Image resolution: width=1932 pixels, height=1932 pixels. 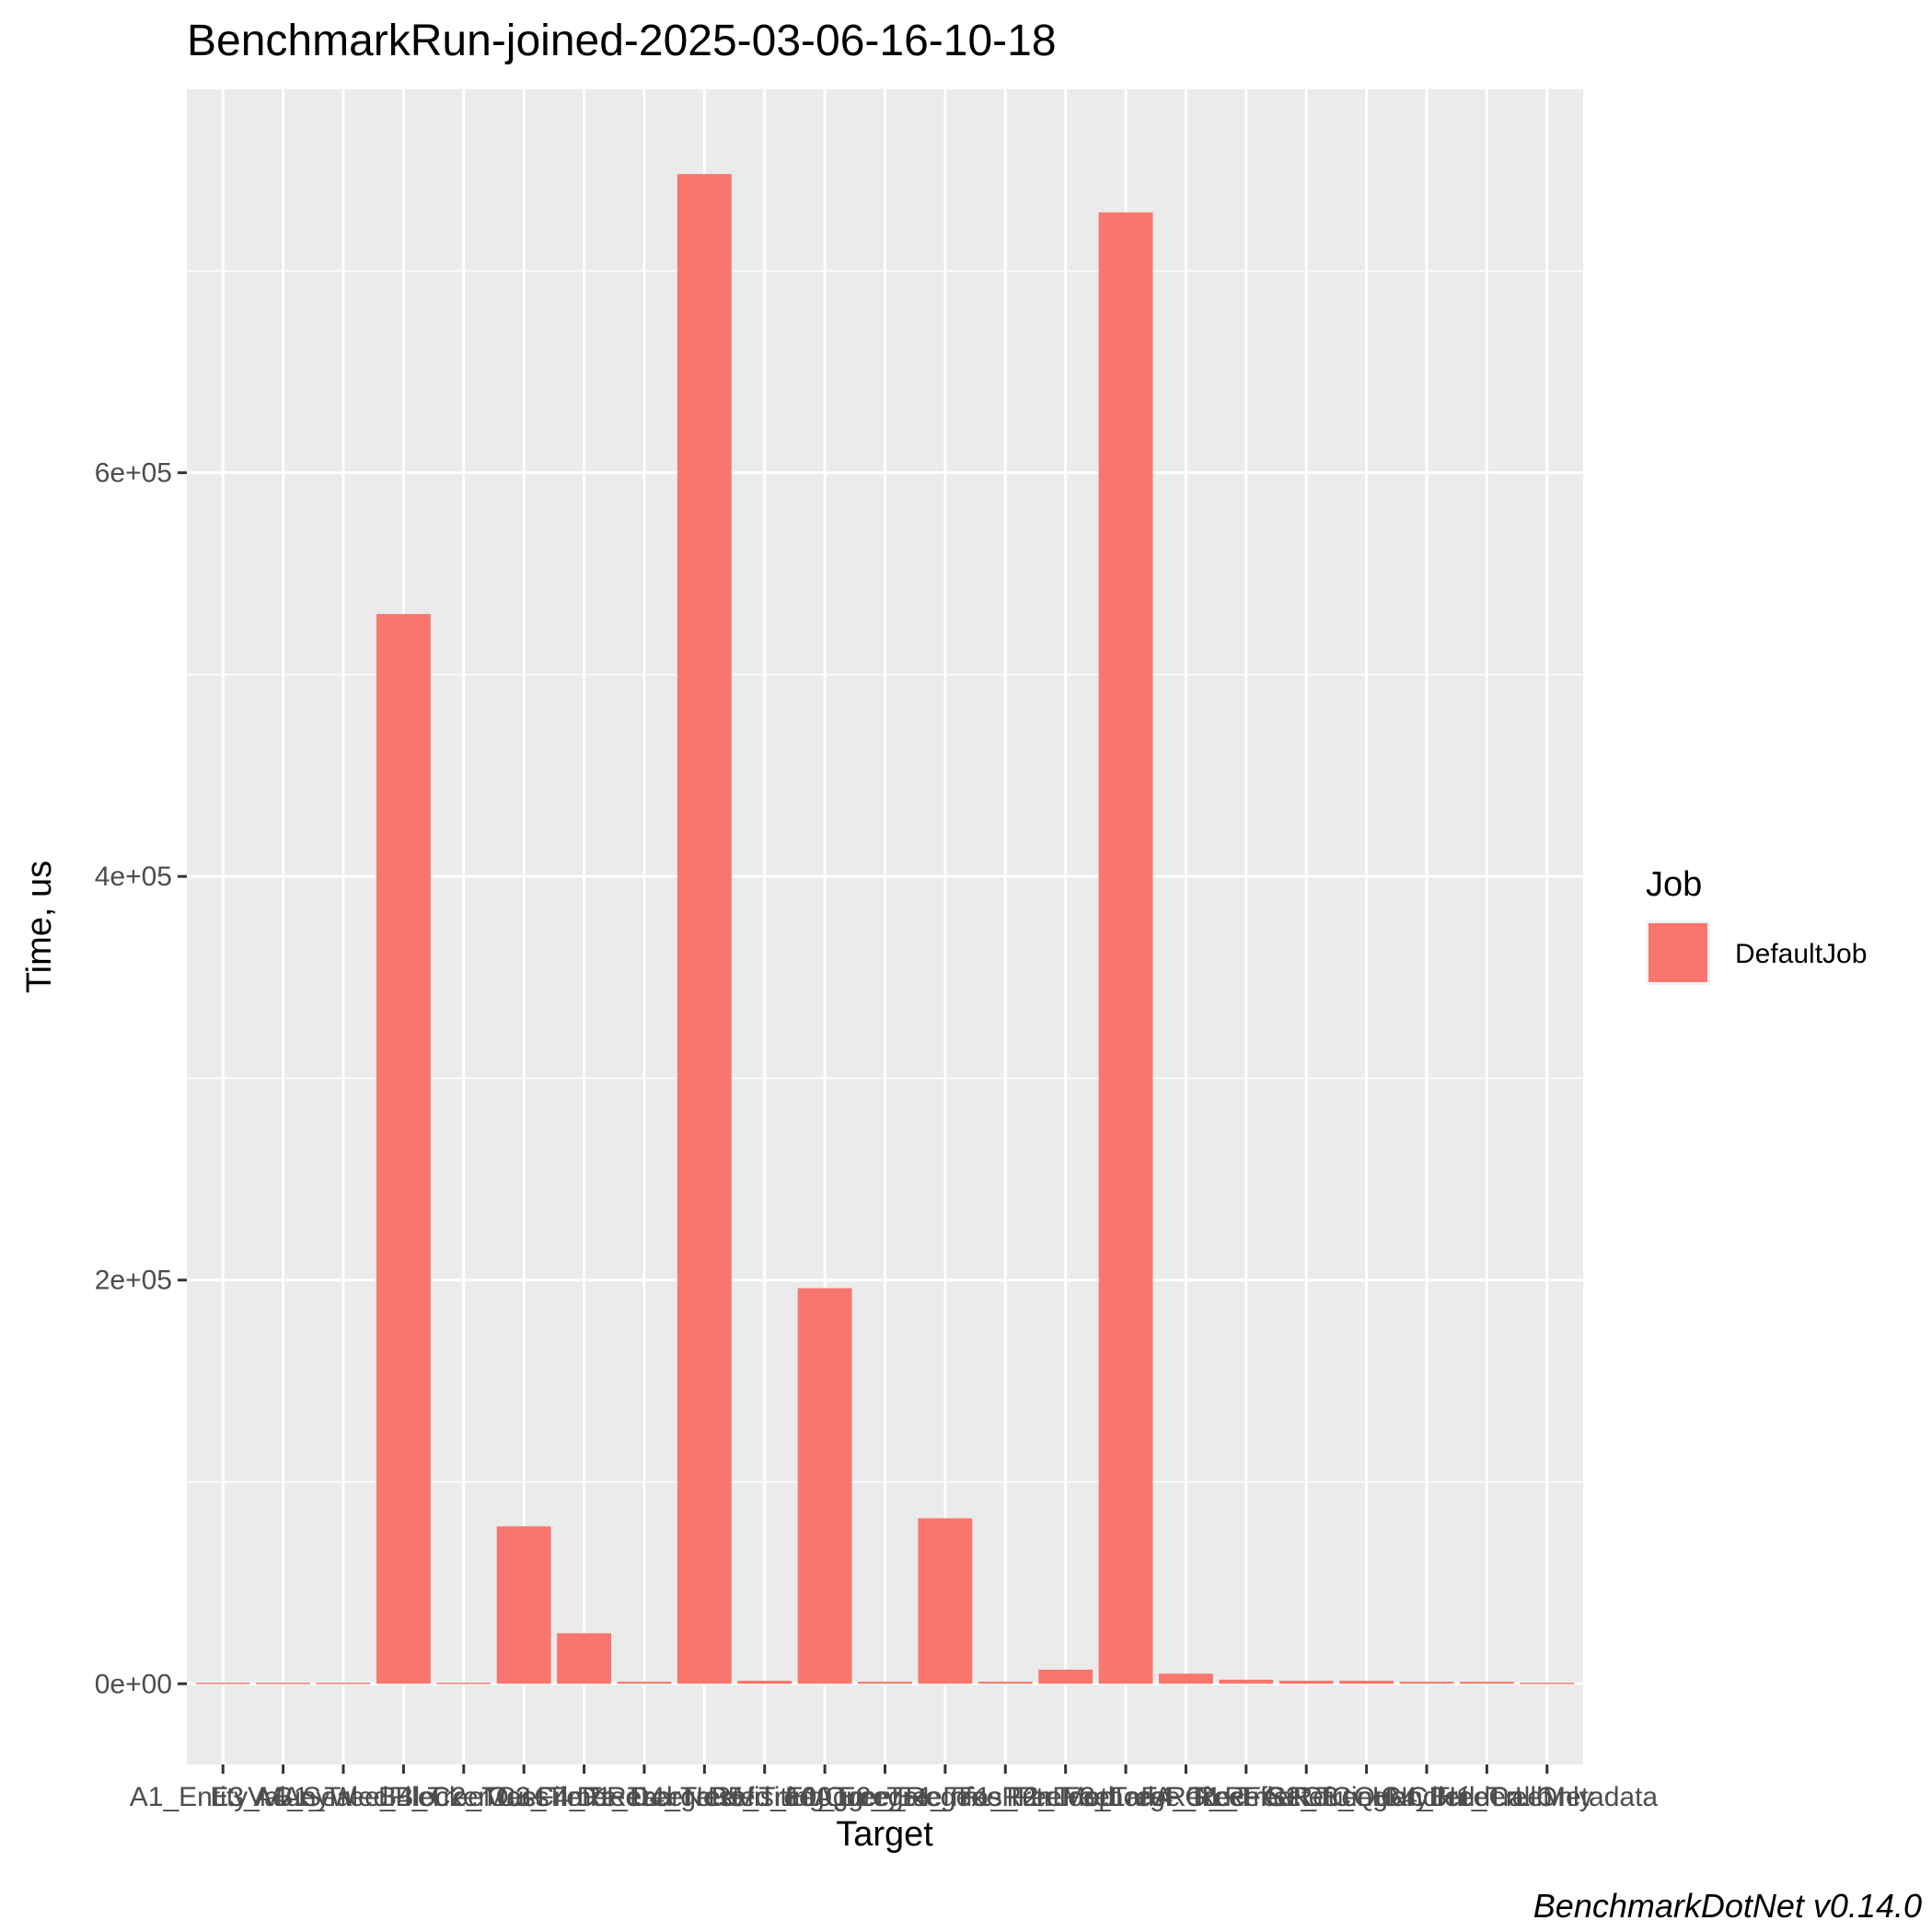 I want to click on x-tick-label: B1_Tree_BlockerOut, so click(x=404, y=1797).